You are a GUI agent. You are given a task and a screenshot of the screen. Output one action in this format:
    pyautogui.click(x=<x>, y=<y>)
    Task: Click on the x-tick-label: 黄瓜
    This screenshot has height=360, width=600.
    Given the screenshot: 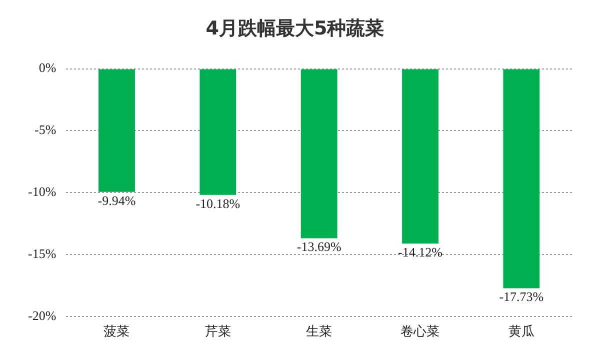 What is the action you would take?
    pyautogui.click(x=521, y=332)
    